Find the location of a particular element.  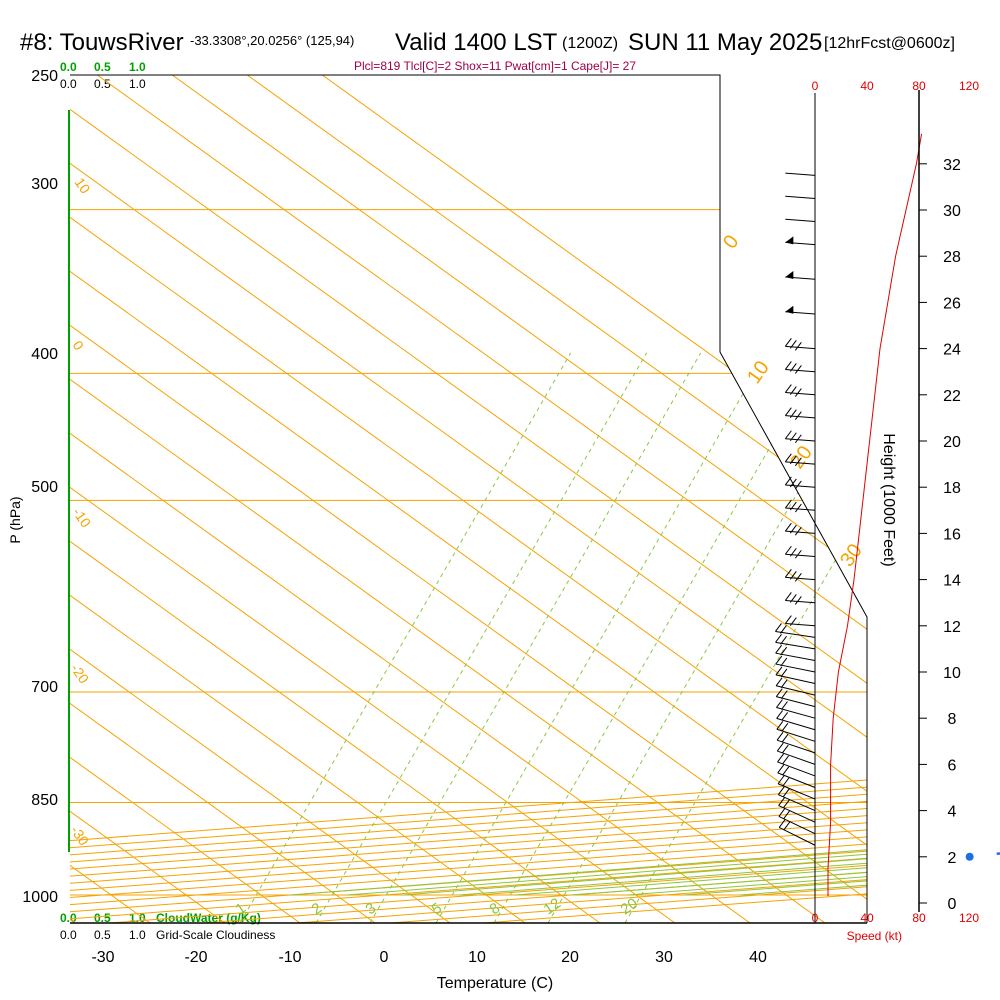

speed-label: Speed (kt) is located at coordinates (874, 936).